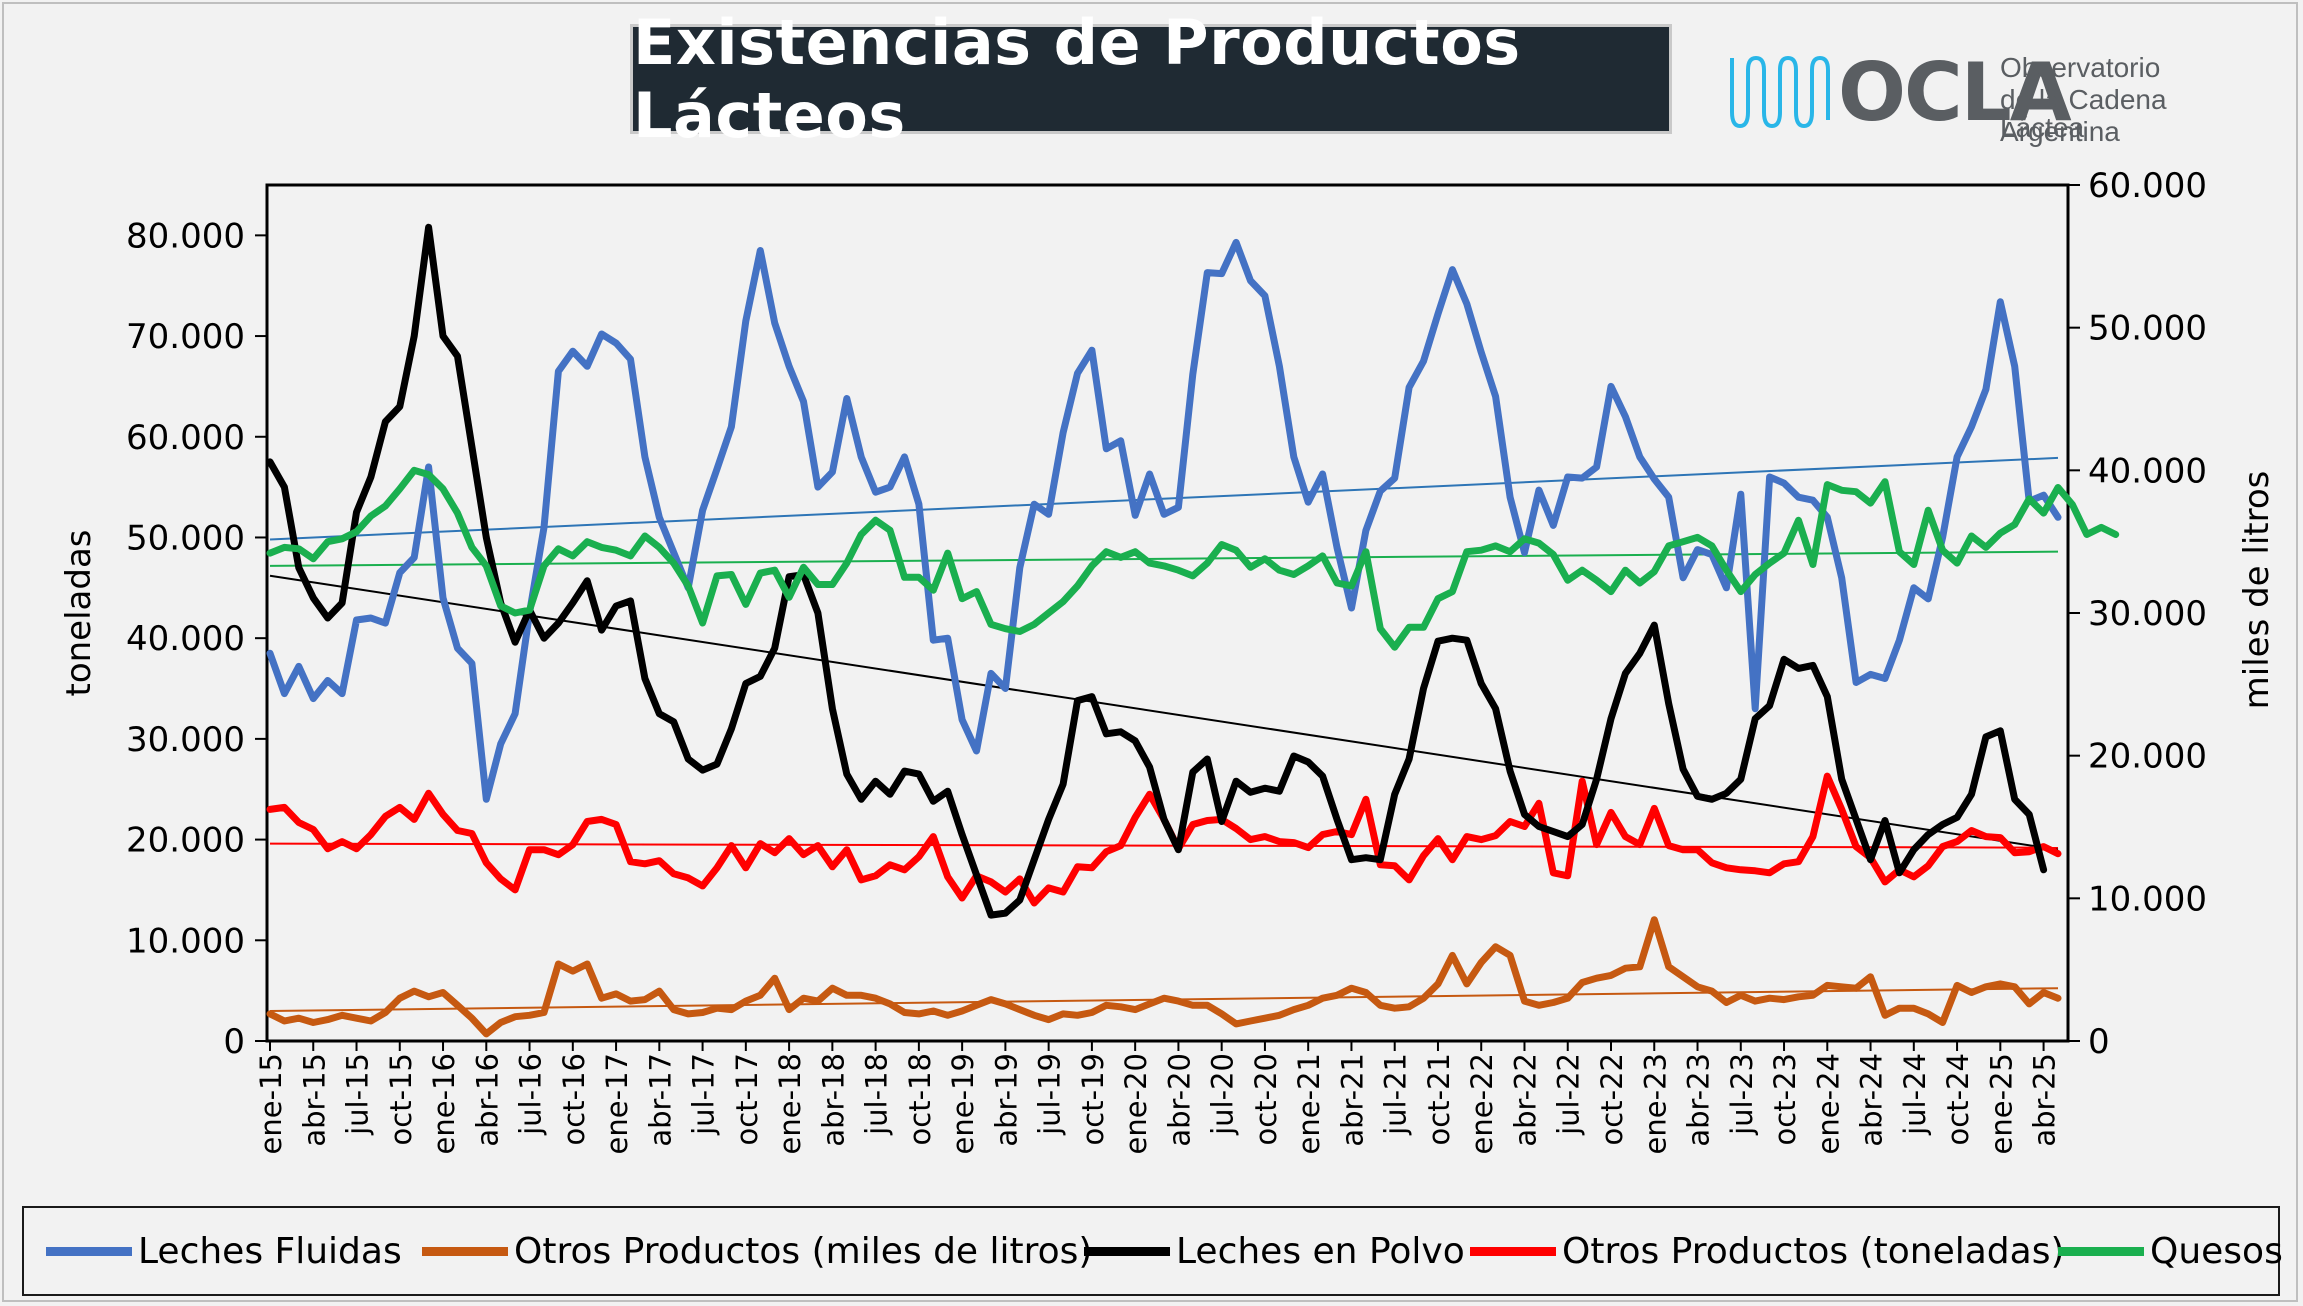  Describe the element at coordinates (1309, 1103) in the screenshot. I see `x-tick-label: ene-21` at that location.